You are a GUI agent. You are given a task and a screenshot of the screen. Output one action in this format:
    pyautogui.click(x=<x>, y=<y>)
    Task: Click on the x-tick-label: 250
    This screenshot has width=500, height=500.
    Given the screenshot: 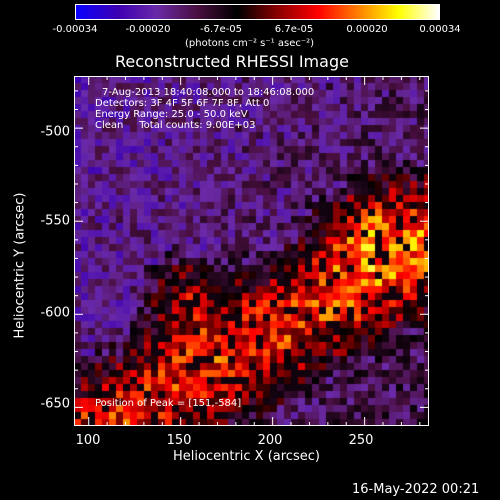 What is the action you would take?
    pyautogui.click(x=361, y=440)
    